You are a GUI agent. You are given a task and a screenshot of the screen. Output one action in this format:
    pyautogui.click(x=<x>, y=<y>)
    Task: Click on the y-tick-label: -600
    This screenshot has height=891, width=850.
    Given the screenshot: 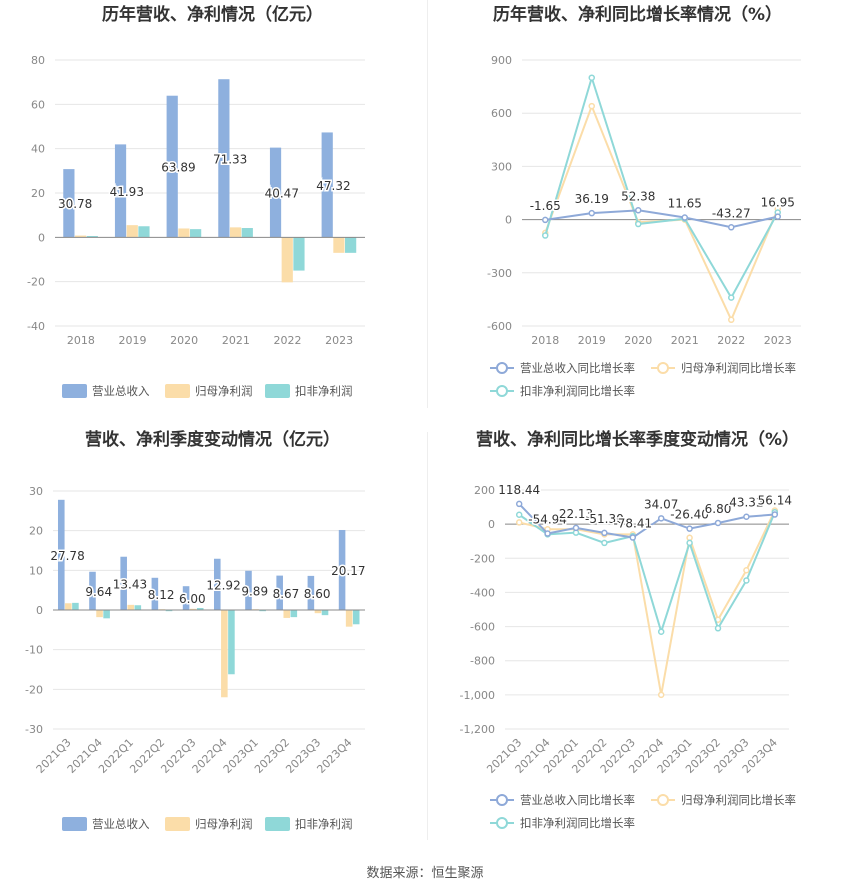 What is the action you would take?
    pyautogui.click(x=482, y=627)
    